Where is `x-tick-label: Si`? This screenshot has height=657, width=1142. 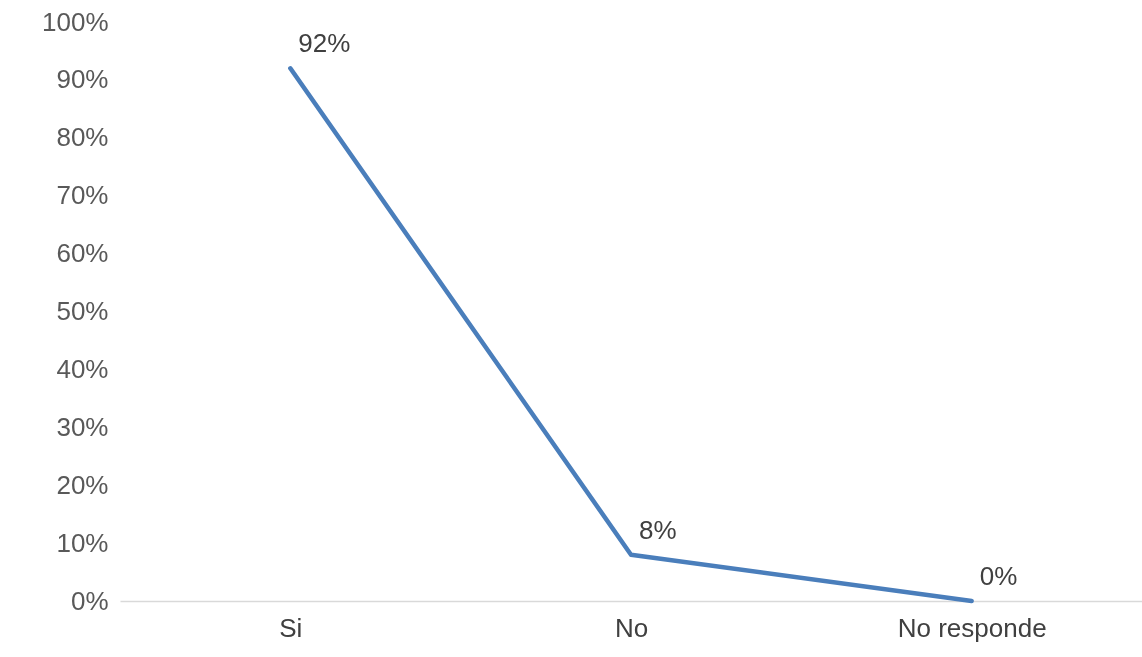 x-tick-label: Si is located at coordinates (291, 627).